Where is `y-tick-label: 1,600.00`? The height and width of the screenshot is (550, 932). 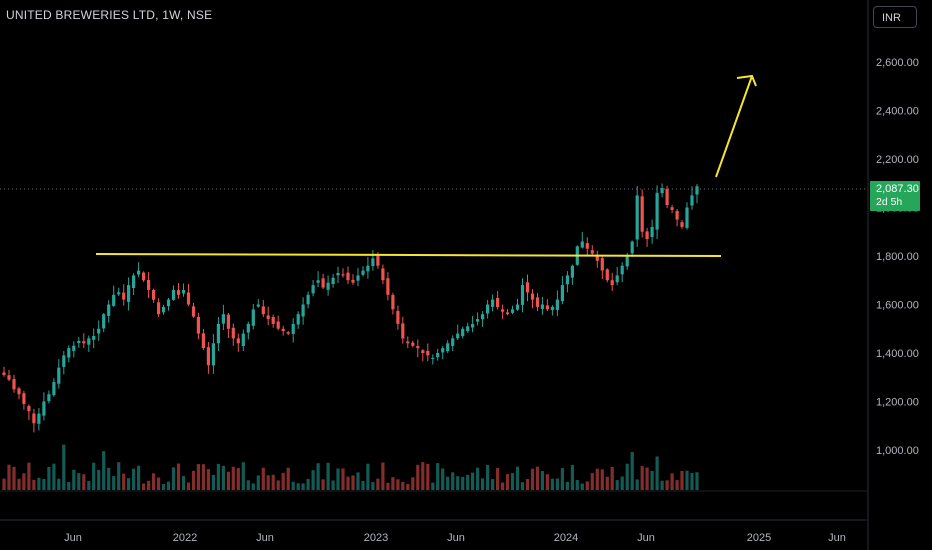 y-tick-label: 1,600.00 is located at coordinates (897, 306).